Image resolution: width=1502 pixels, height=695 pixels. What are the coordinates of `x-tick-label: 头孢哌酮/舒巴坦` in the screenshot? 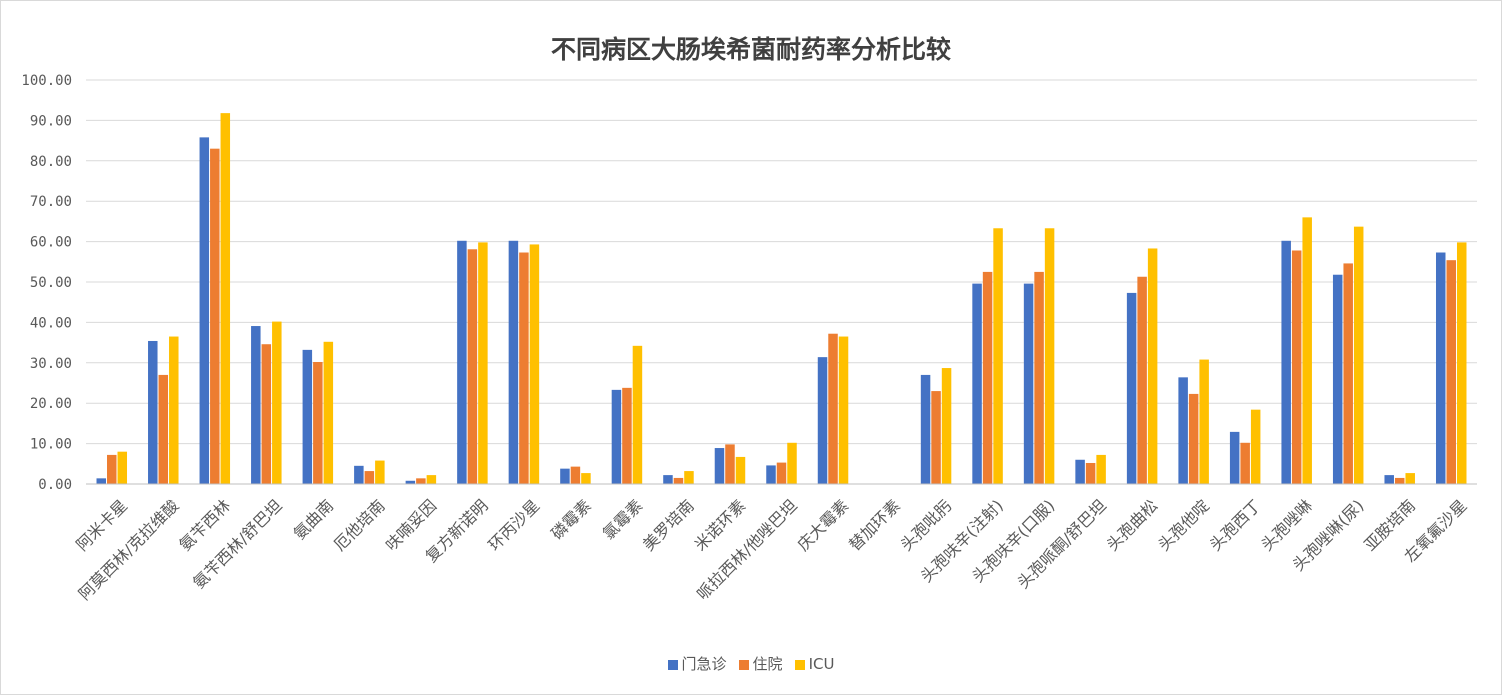 It's located at (1061, 544).